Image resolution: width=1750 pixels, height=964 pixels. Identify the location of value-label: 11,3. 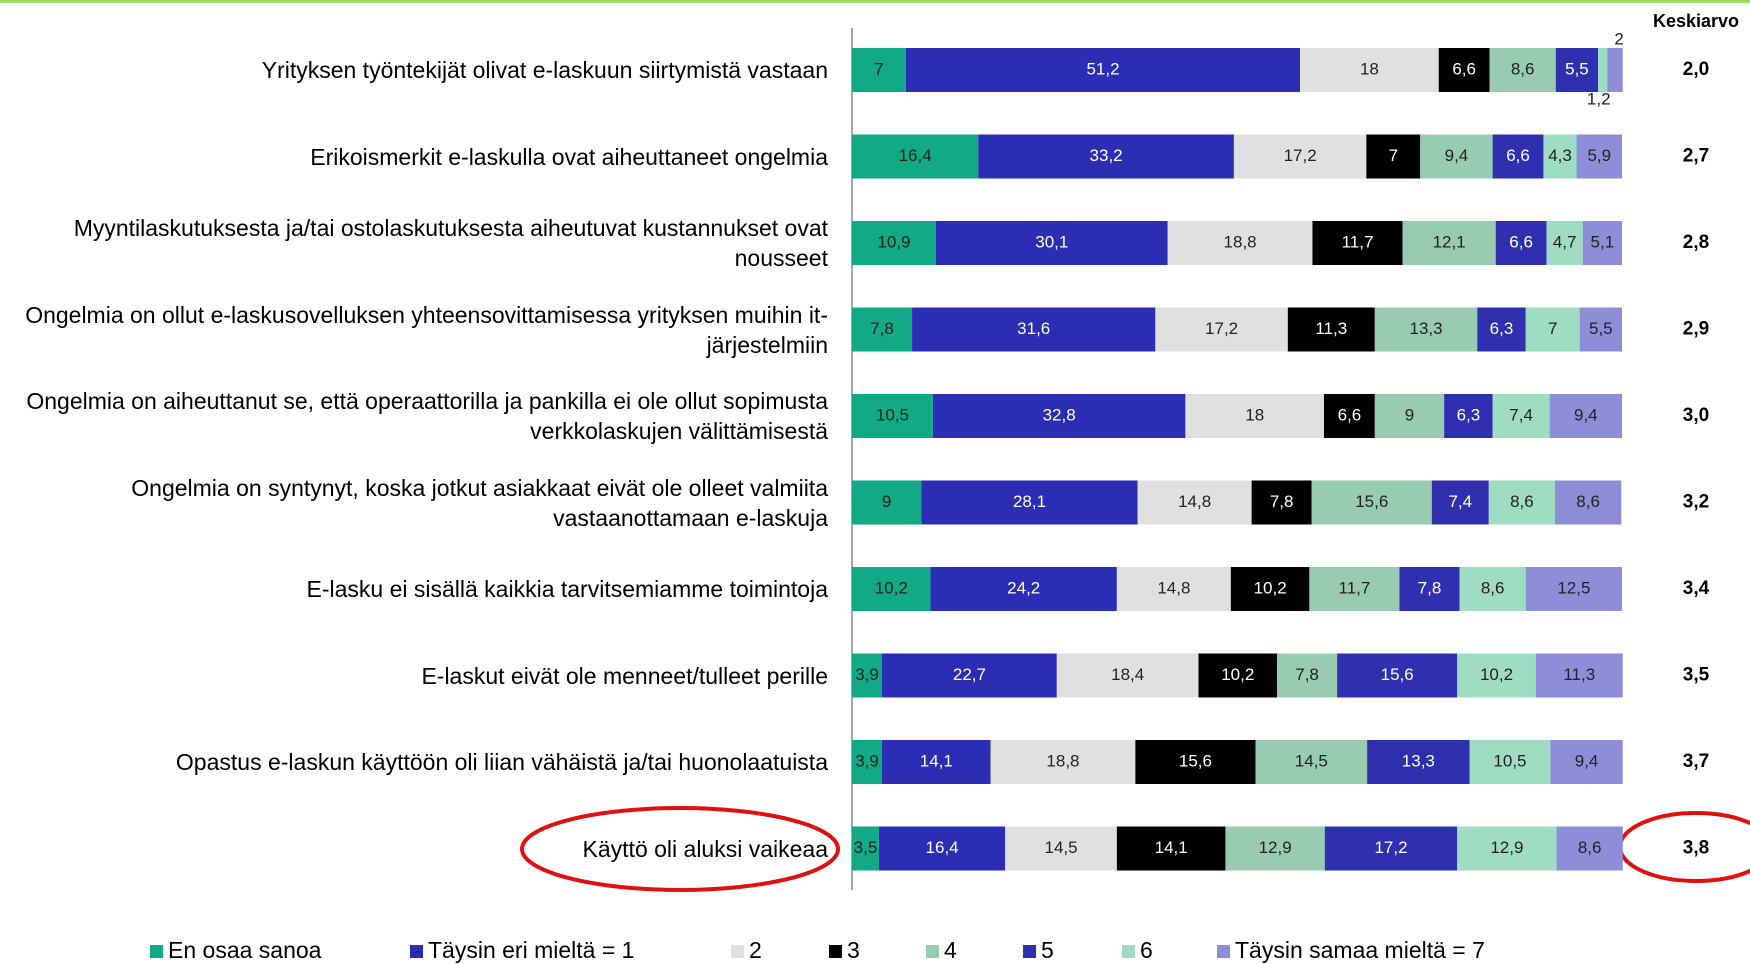
(1579, 674).